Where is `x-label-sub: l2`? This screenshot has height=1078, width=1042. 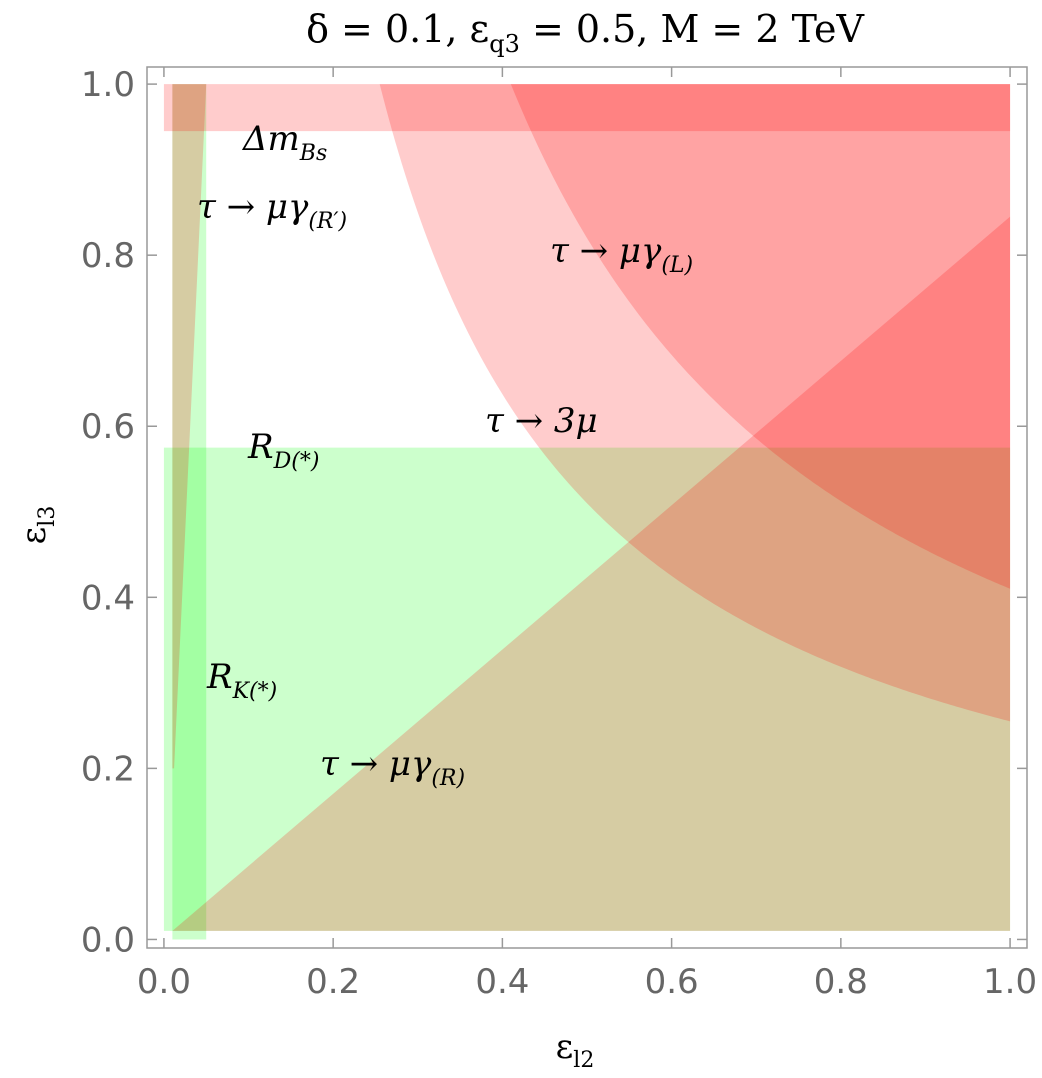 x-label-sub: l2 is located at coordinates (583, 1060).